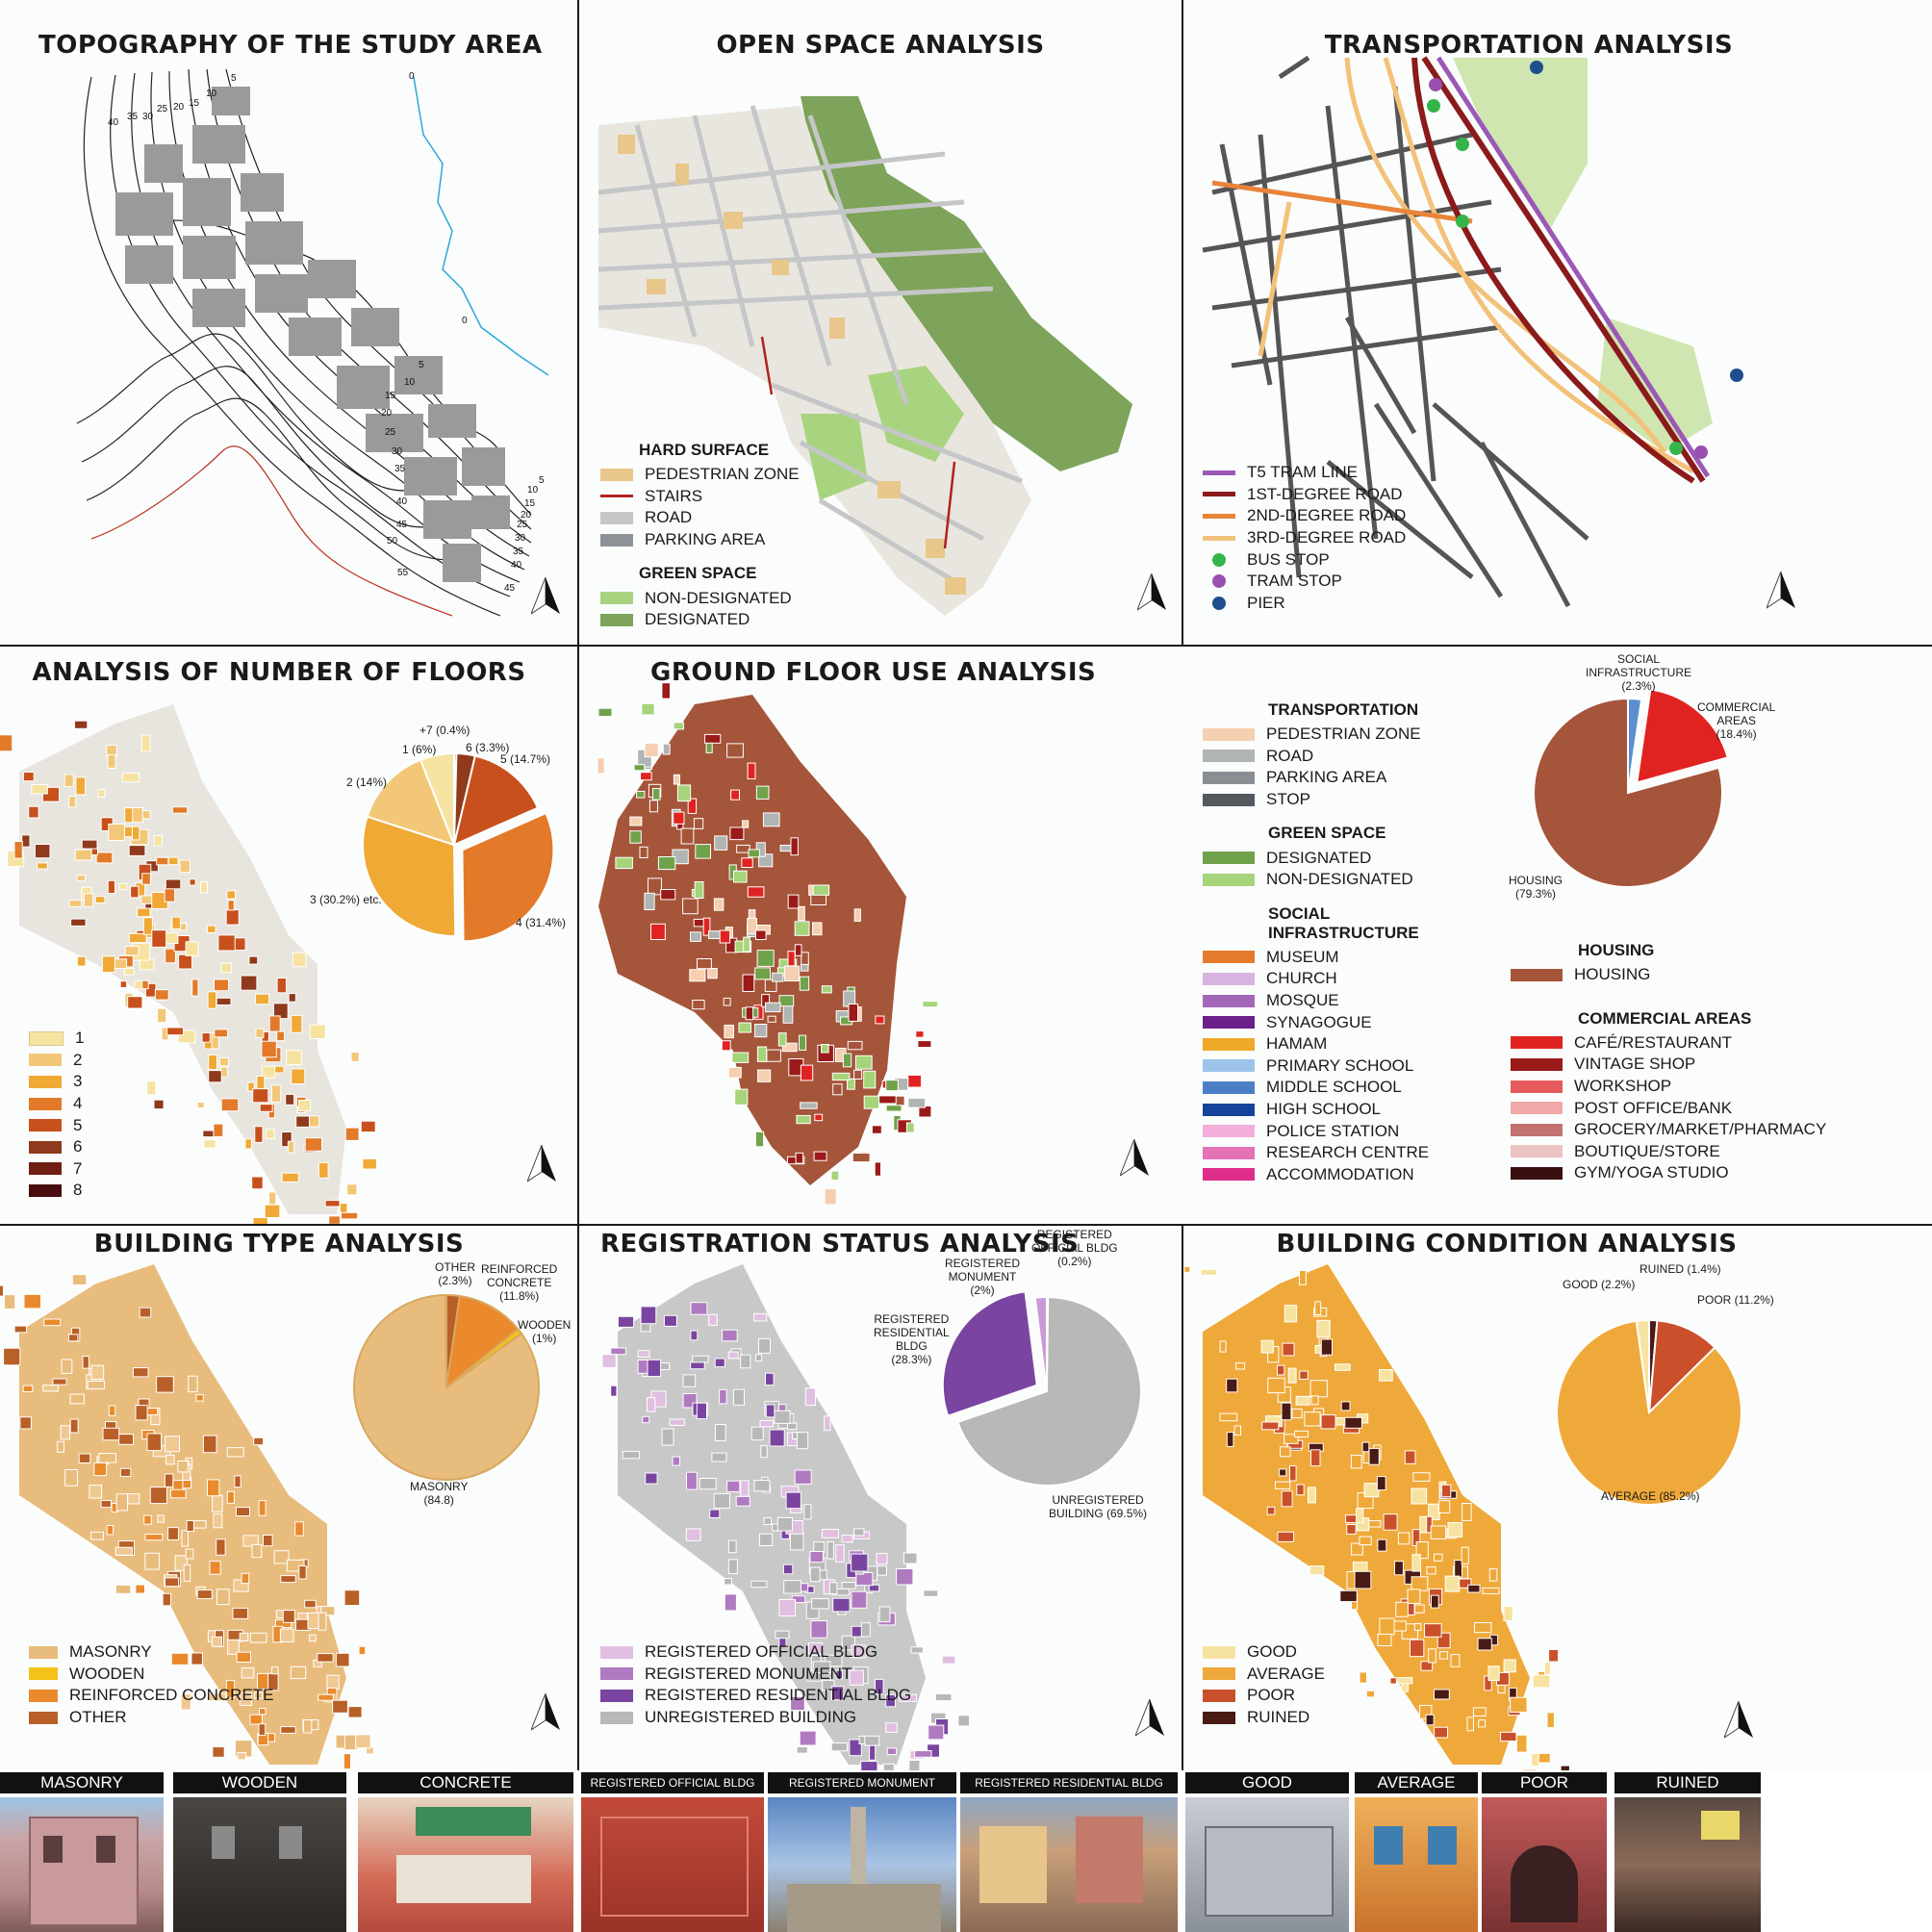 The width and height of the screenshot is (1932, 1932). Describe the element at coordinates (1098, 1506) in the screenshot. I see `pie-label-unregistered: UNREGISTERED BUILDING (69.5%)` at that location.